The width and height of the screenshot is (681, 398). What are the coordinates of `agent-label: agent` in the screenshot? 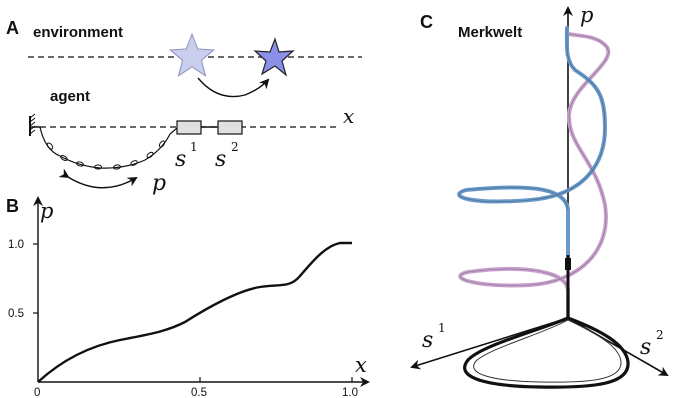 It's located at (70, 96).